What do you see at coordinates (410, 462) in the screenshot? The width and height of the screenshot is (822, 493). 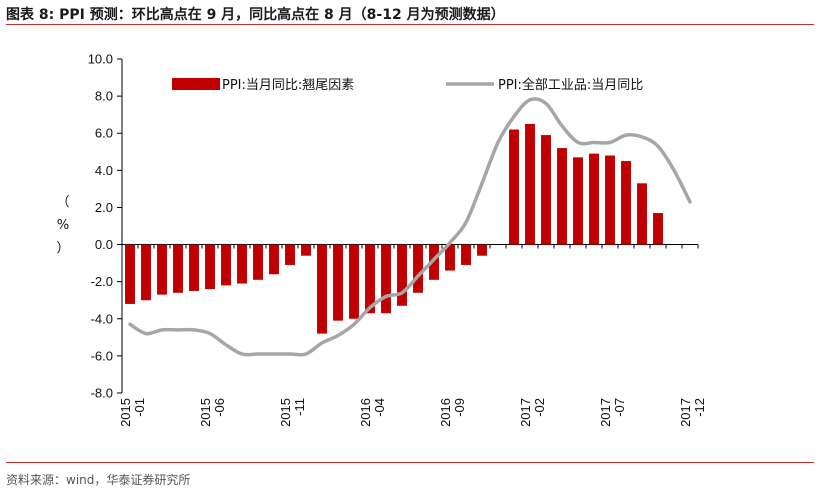 I see `source-divider` at bounding box center [410, 462].